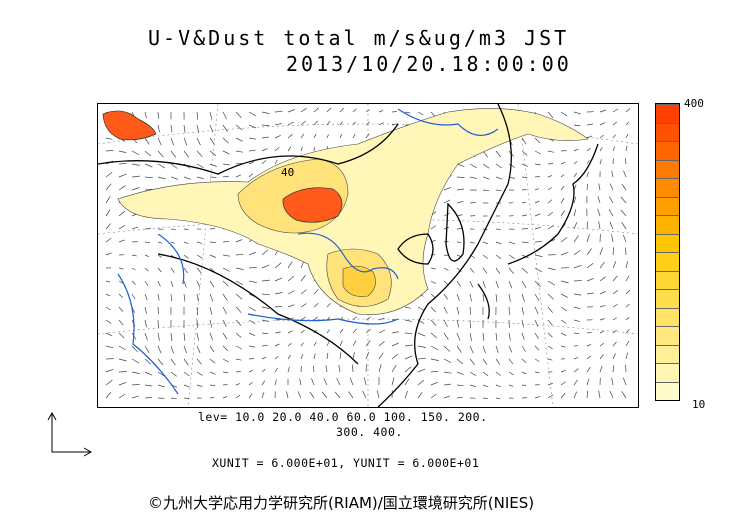  What do you see at coordinates (312, 205) in the screenshot?
I see `dust-heavy-central` at bounding box center [312, 205].